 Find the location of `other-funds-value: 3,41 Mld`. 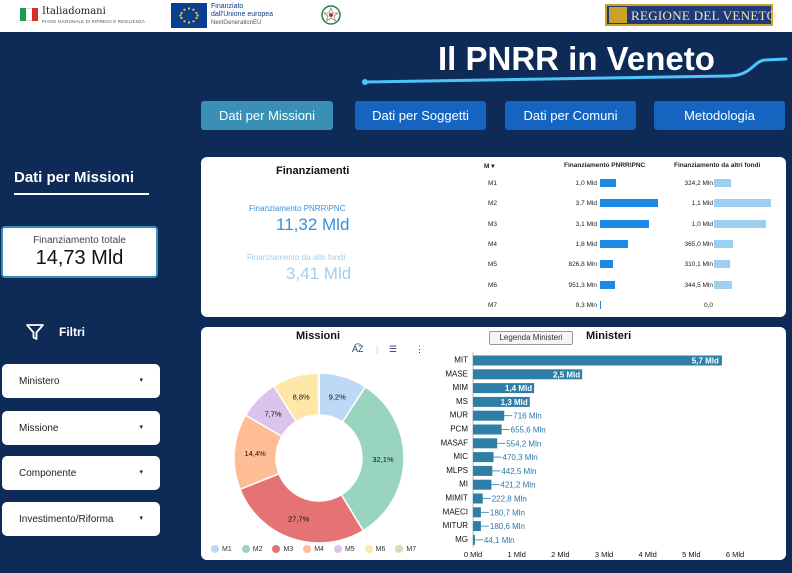

other-funds-value: 3,41 Mld is located at coordinates (319, 273).